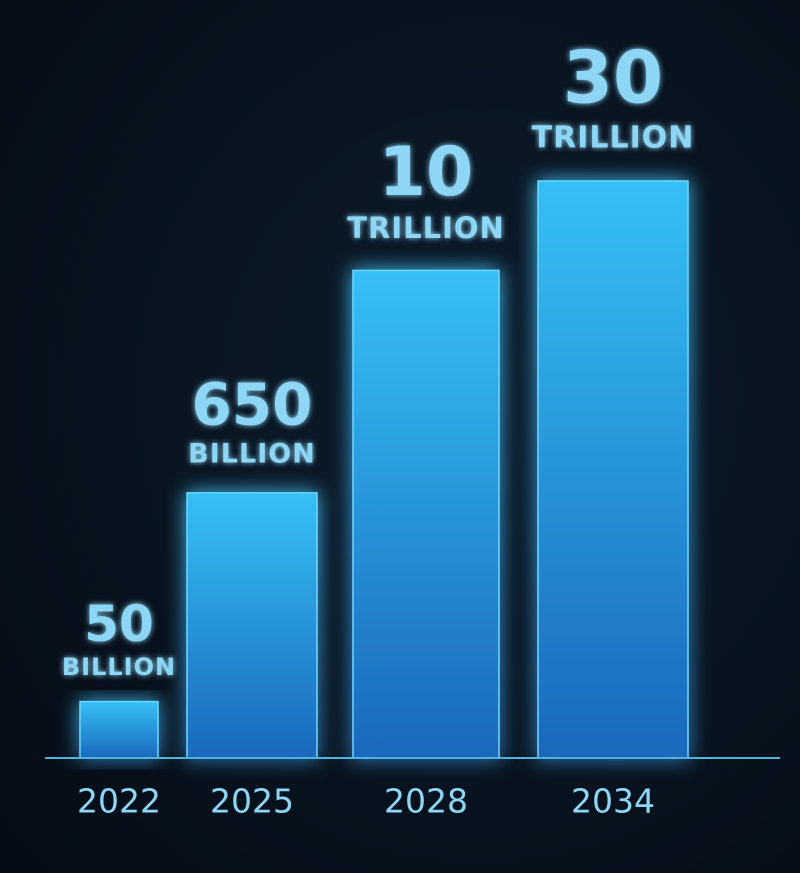  Describe the element at coordinates (426, 801) in the screenshot. I see `x-tick-label: 2028` at that location.